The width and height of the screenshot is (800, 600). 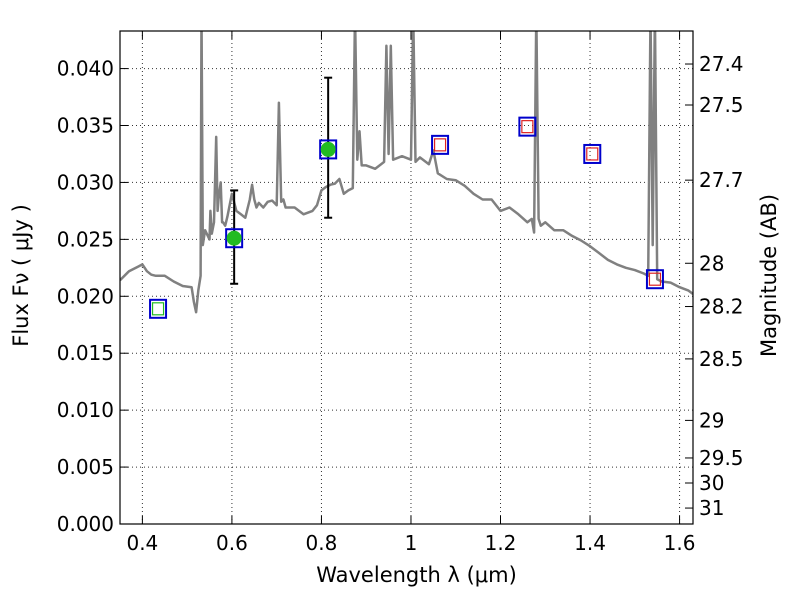 What do you see at coordinates (142, 543) in the screenshot?
I see `x-tick-label: 0.4` at bounding box center [142, 543].